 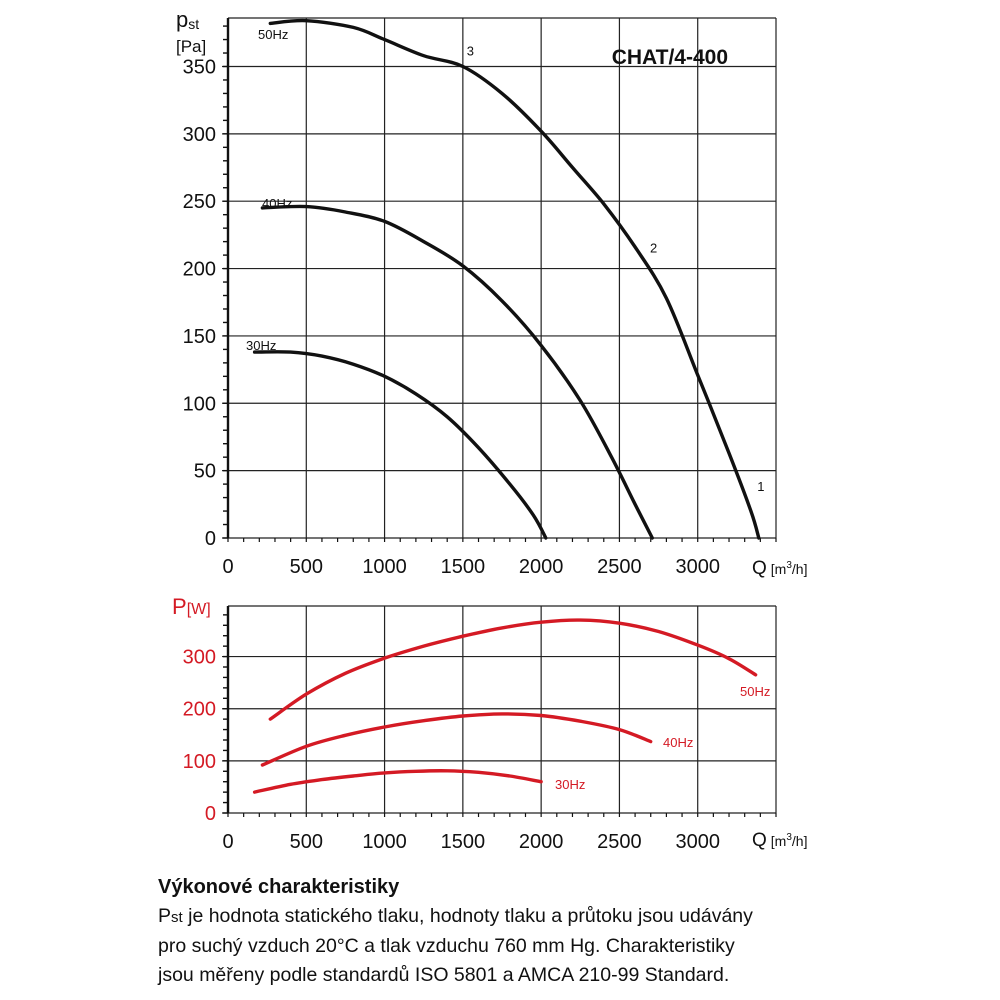 What do you see at coordinates (779, 568) in the screenshot?
I see `pressure-x-axis-label: Q [m3/h]` at bounding box center [779, 568].